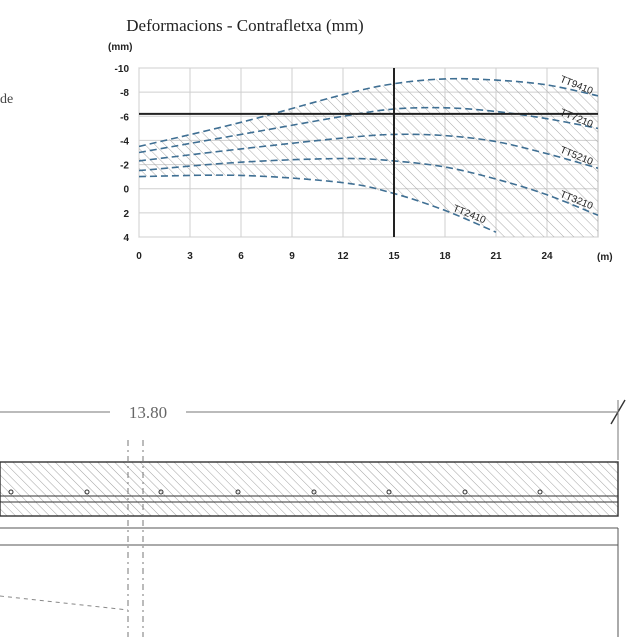 This screenshot has height=637, width=627. I want to click on strand-group, so click(275, 492).